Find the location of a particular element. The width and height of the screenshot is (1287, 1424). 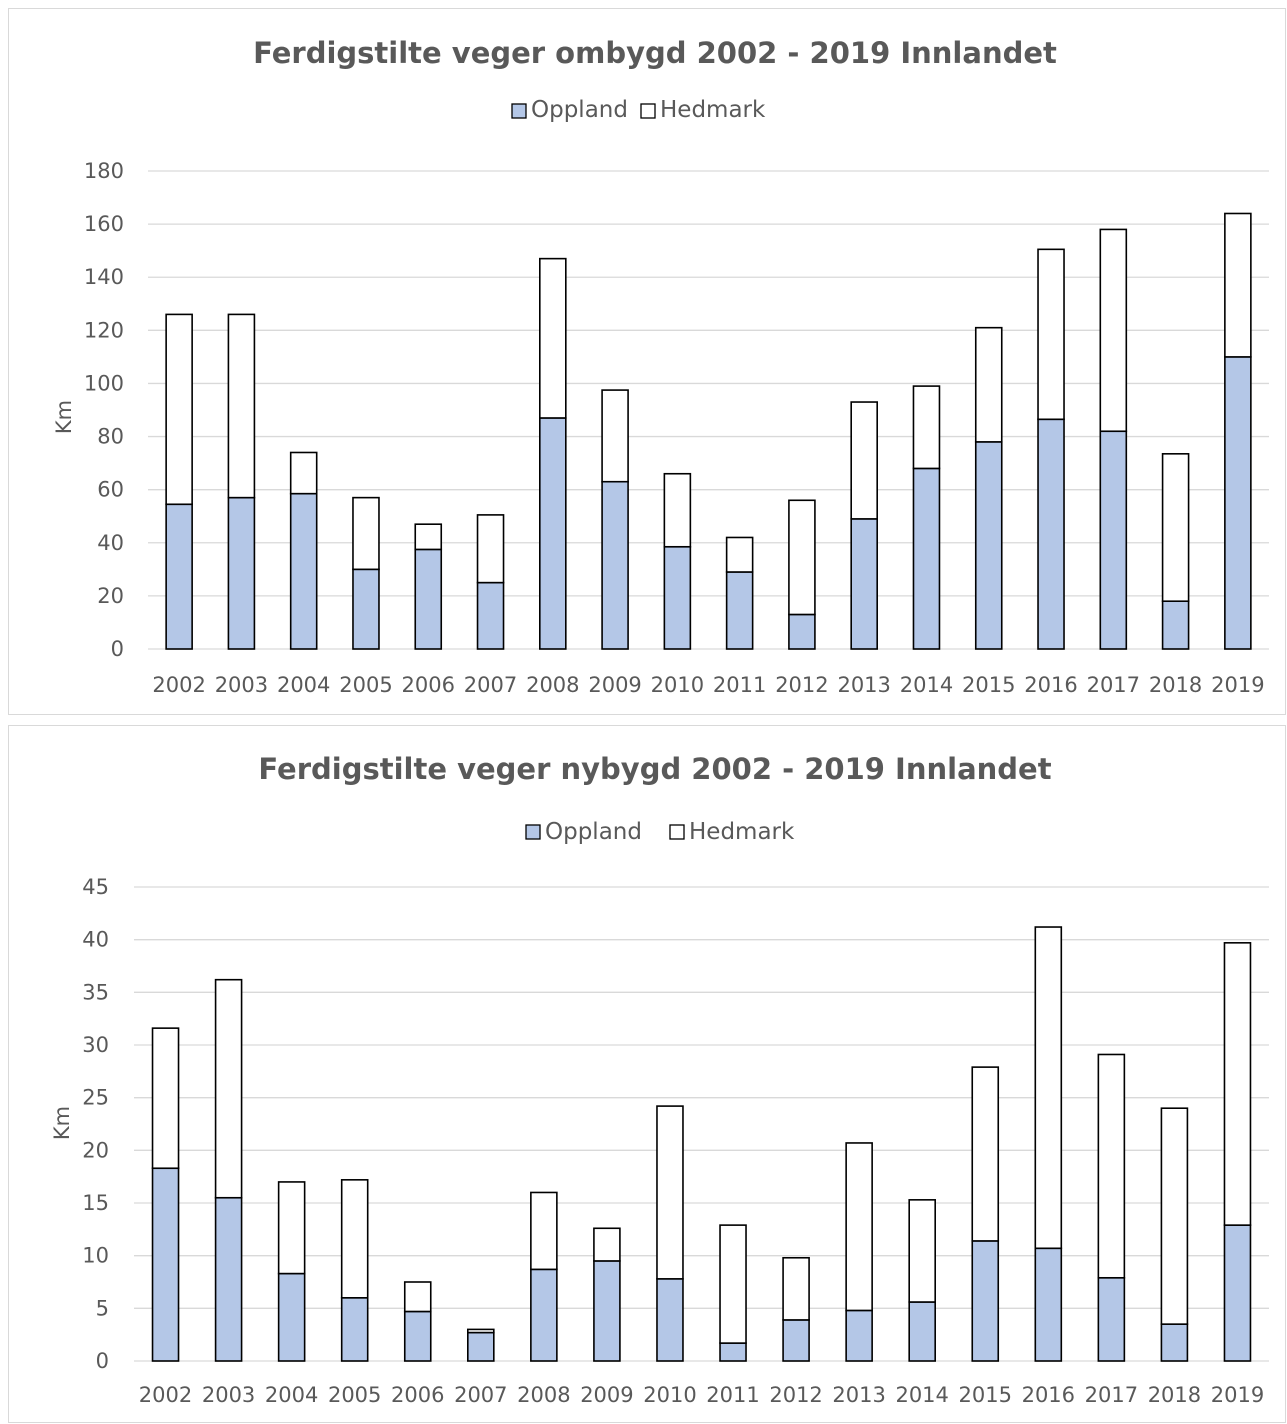

bar-hedmark-2006 is located at coordinates (428, 537).